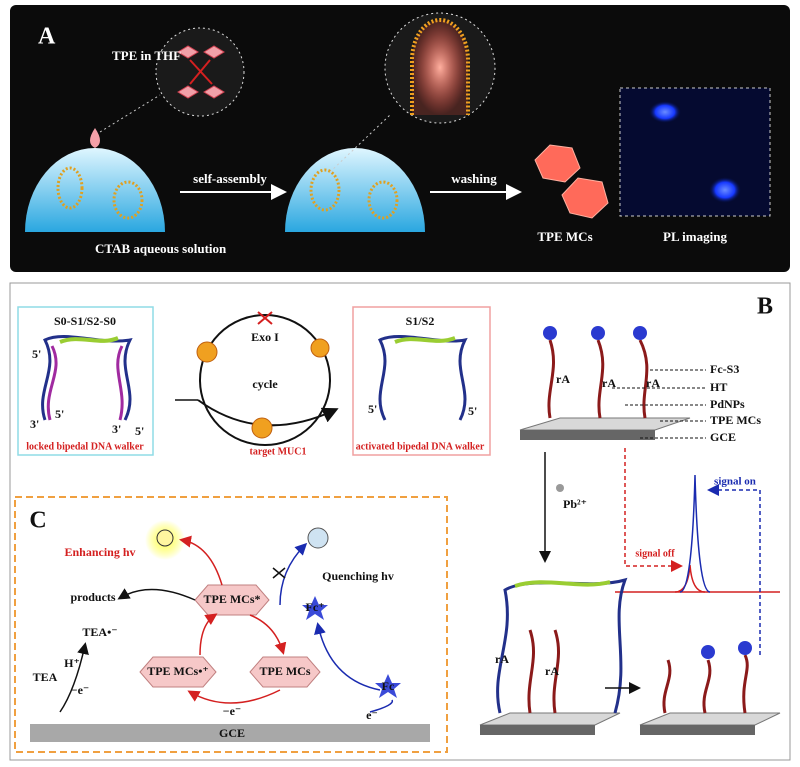  What do you see at coordinates (695, 236) in the screenshot?
I see `label: PL imaging` at bounding box center [695, 236].